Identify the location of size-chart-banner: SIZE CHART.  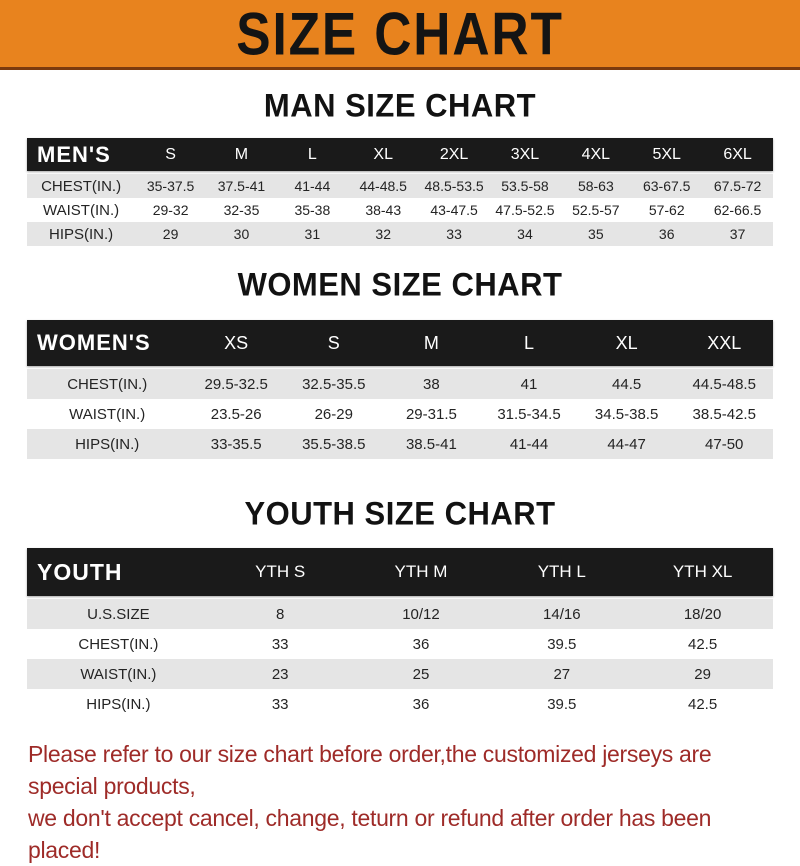
(400, 35).